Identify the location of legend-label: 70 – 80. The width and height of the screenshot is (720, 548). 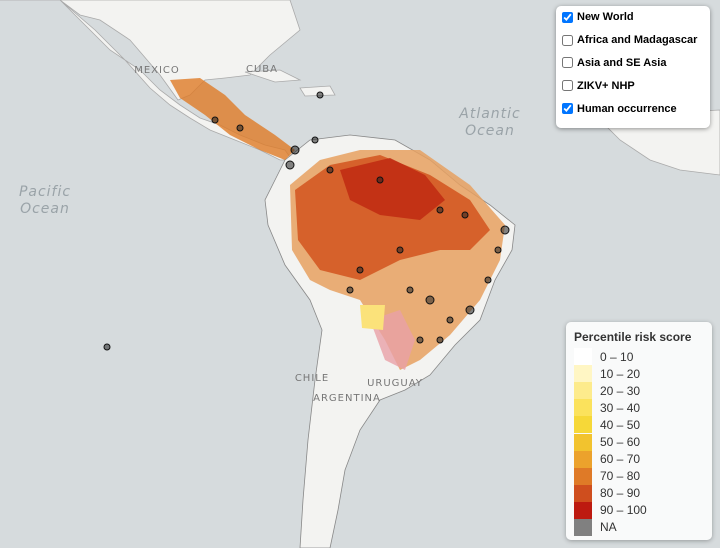
(620, 476).